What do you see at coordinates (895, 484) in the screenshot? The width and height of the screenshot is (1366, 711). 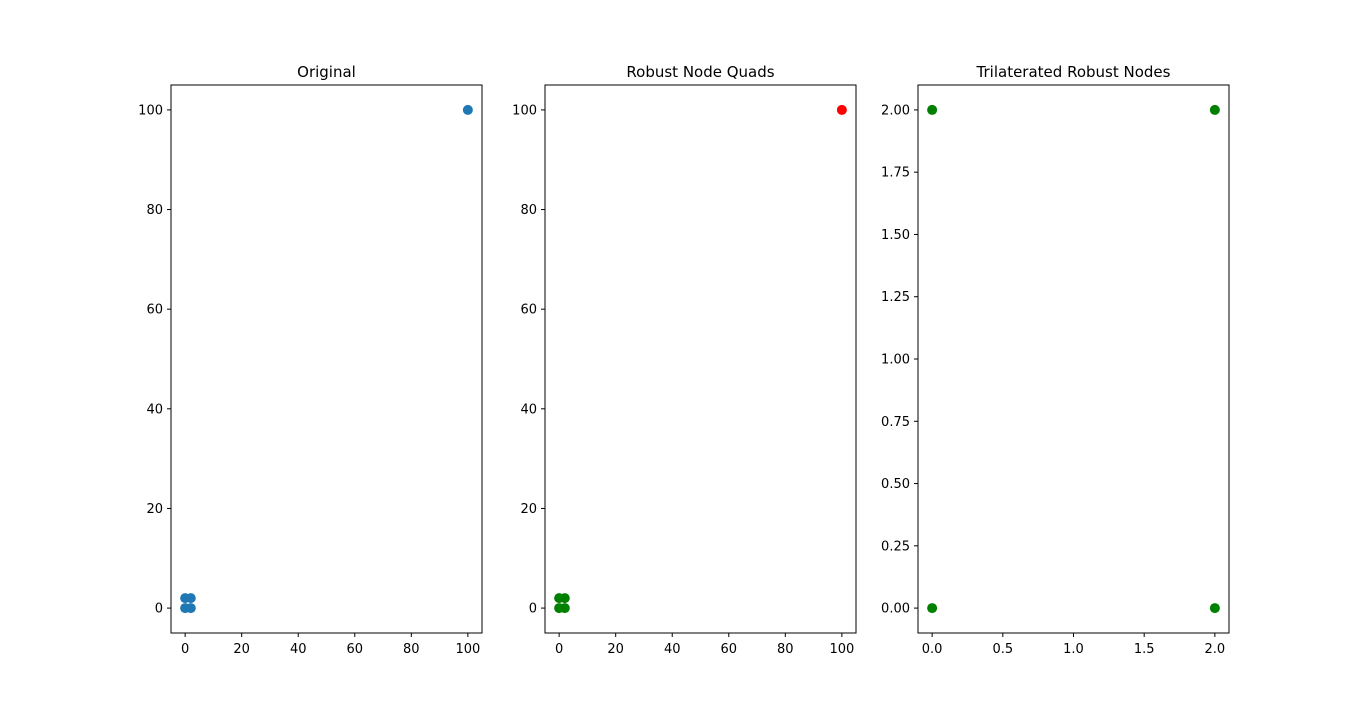 I see `y-tick-label: 0.50` at bounding box center [895, 484].